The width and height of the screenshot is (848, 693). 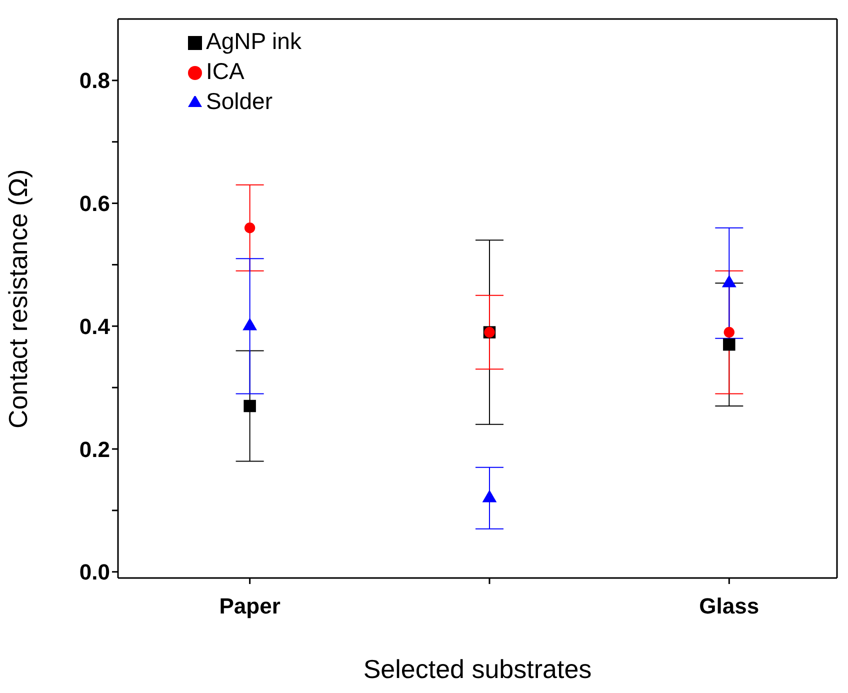 I want to click on y-tick-label: 0.4, so click(x=95, y=326).